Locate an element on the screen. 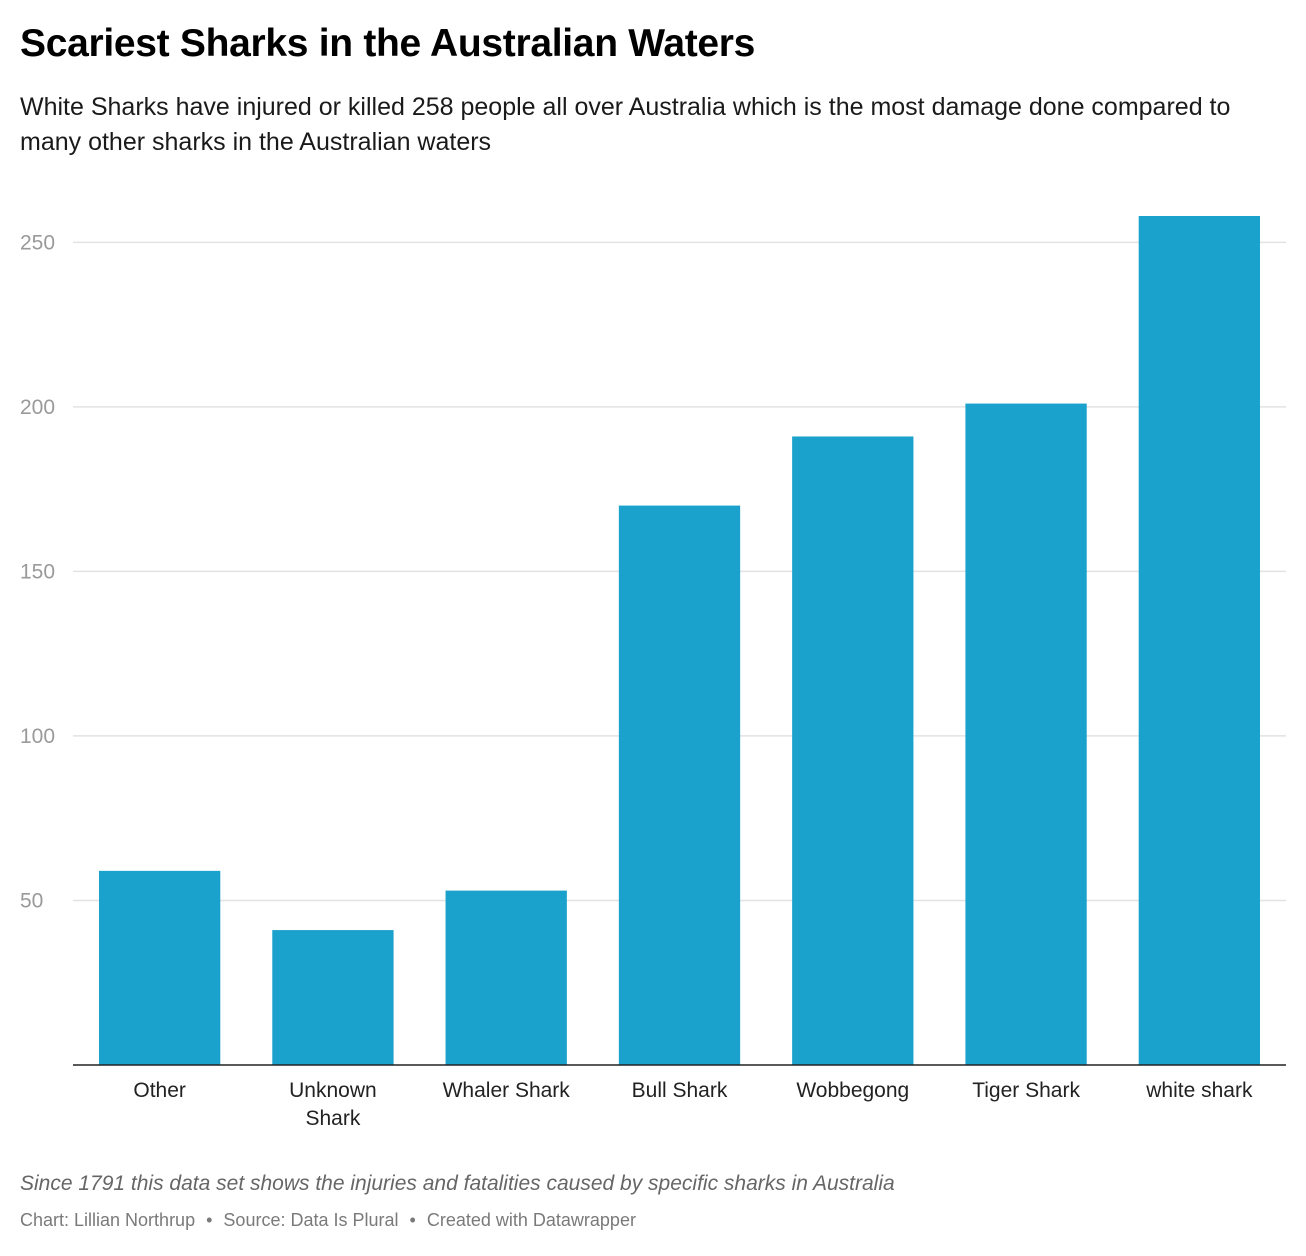 The height and width of the screenshot is (1256, 1306). x-category-label: Tiger Shark is located at coordinates (1026, 1090).